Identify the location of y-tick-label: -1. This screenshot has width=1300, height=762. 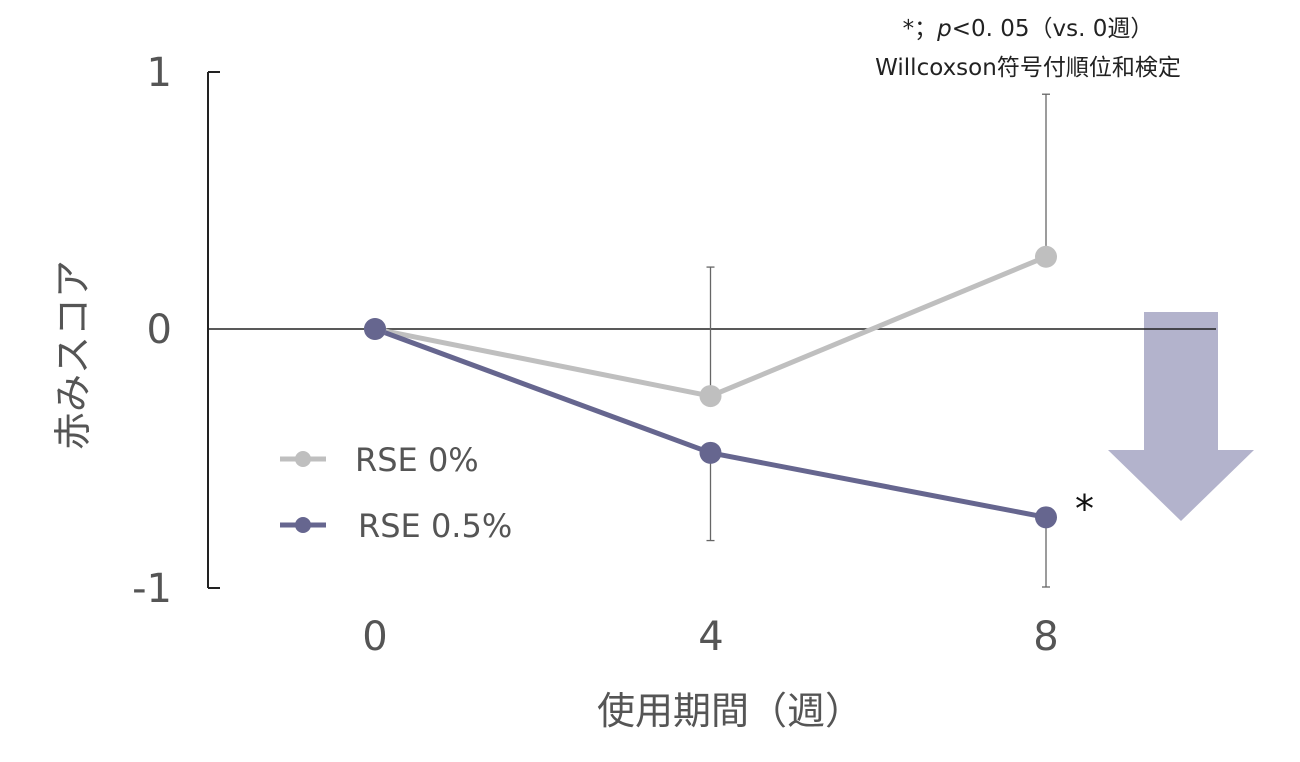
(152, 589).